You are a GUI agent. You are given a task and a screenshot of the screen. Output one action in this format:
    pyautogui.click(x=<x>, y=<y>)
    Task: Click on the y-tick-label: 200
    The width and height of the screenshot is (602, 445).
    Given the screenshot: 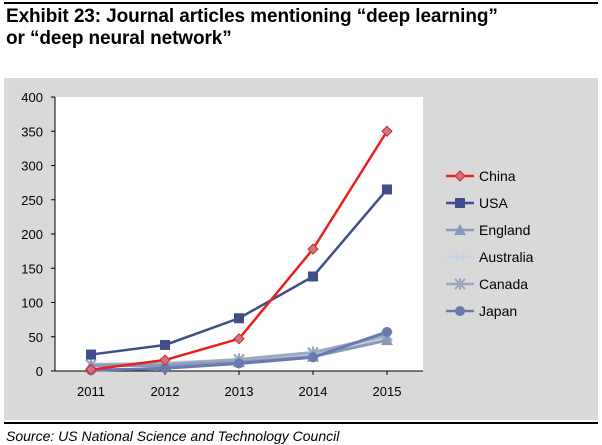 What is the action you would take?
    pyautogui.click(x=32, y=234)
    